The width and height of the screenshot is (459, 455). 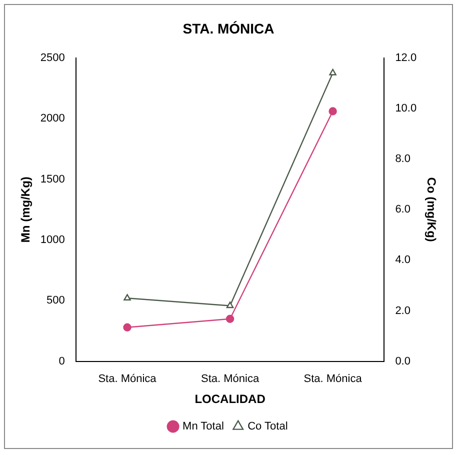 I want to click on y-tick-label: 2000, so click(x=52, y=118).